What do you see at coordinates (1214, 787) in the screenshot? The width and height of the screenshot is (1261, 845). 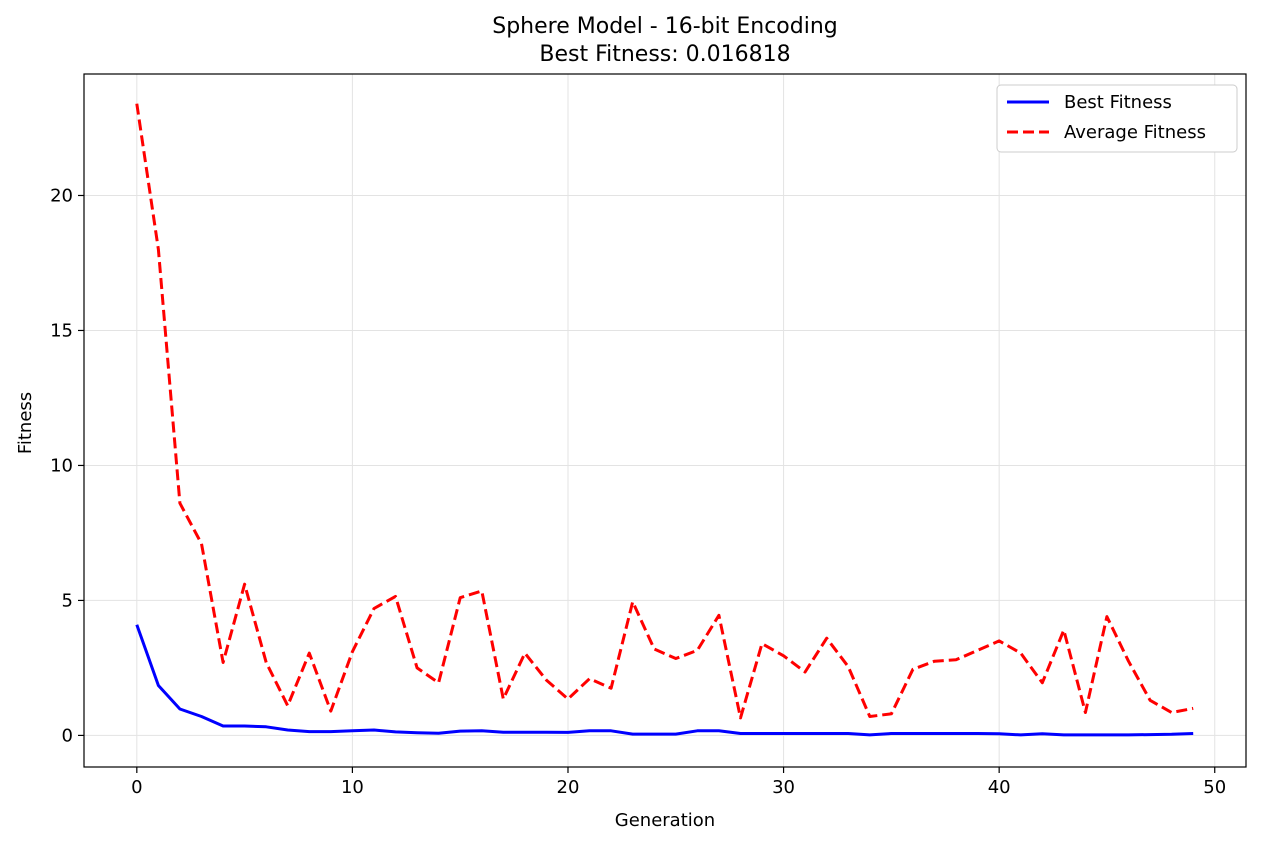 I see `x-tick-label: 50` at bounding box center [1214, 787].